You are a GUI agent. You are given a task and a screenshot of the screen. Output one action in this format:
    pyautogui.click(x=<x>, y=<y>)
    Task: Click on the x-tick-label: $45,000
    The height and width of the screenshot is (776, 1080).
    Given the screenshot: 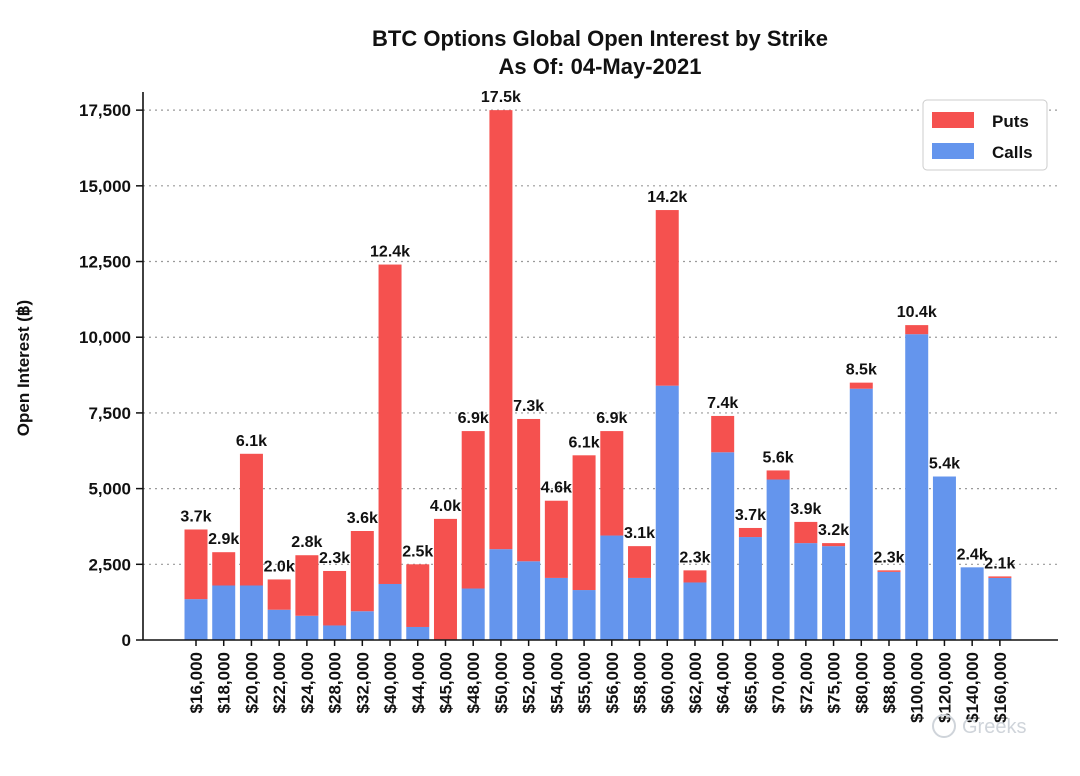 What is the action you would take?
    pyautogui.click(x=445, y=682)
    